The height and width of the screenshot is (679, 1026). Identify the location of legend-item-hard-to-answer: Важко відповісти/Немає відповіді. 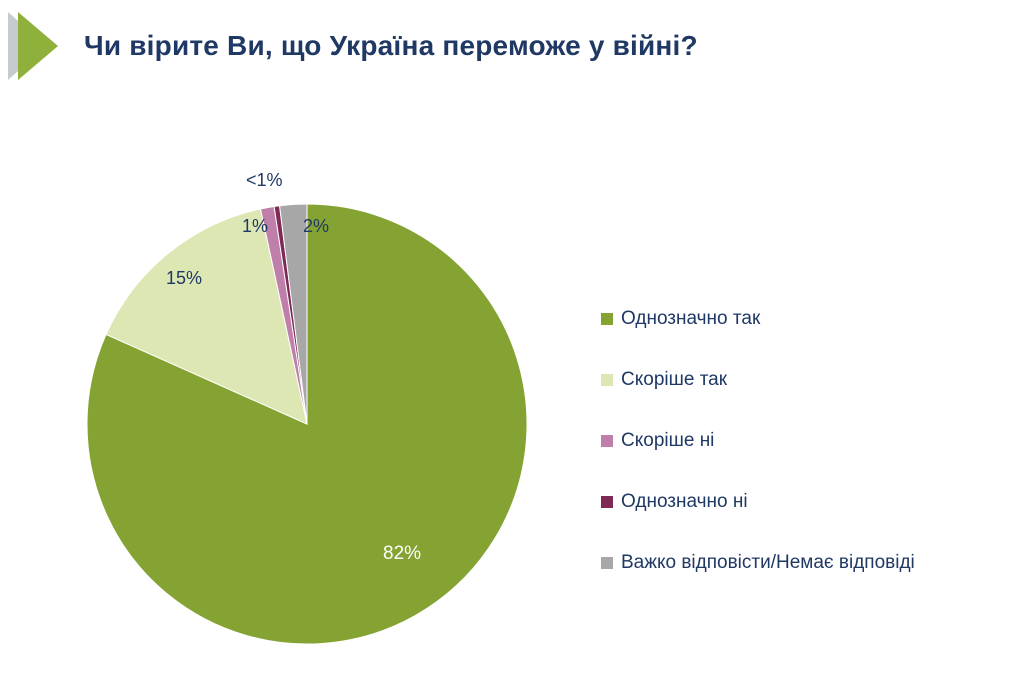
(758, 563).